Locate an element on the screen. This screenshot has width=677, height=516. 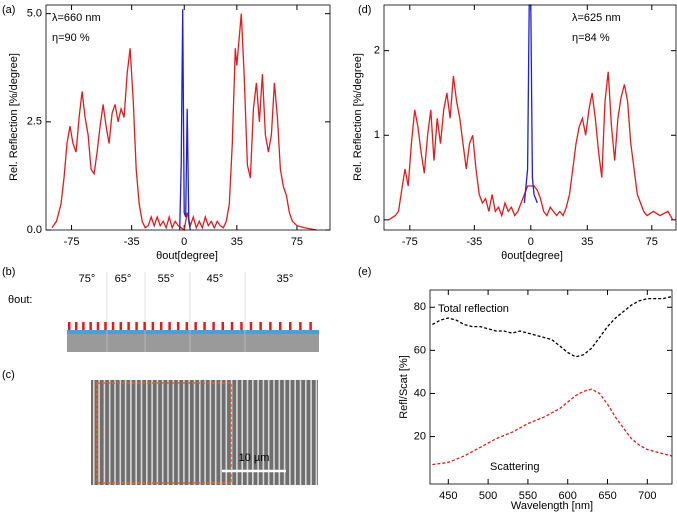
scale-bar-label: 10 µm is located at coordinates (254, 458).